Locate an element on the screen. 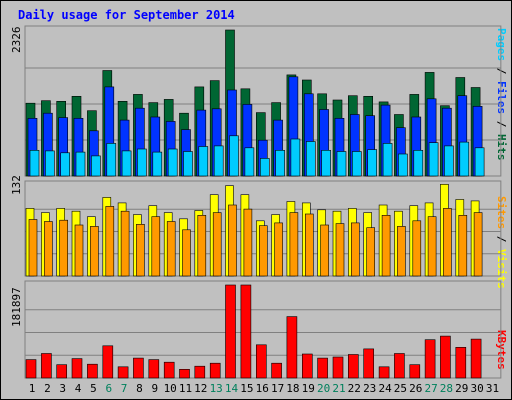 This screenshot has height=400, width=512. x-tick-label: 19 is located at coordinates (308, 388).